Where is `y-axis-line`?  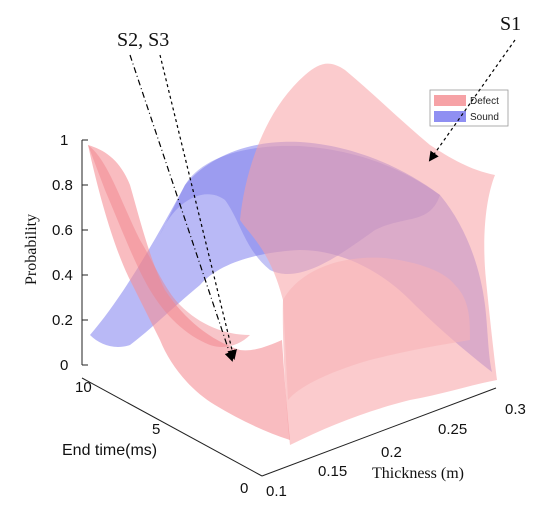
y-axis-line is located at coordinates (172, 427).